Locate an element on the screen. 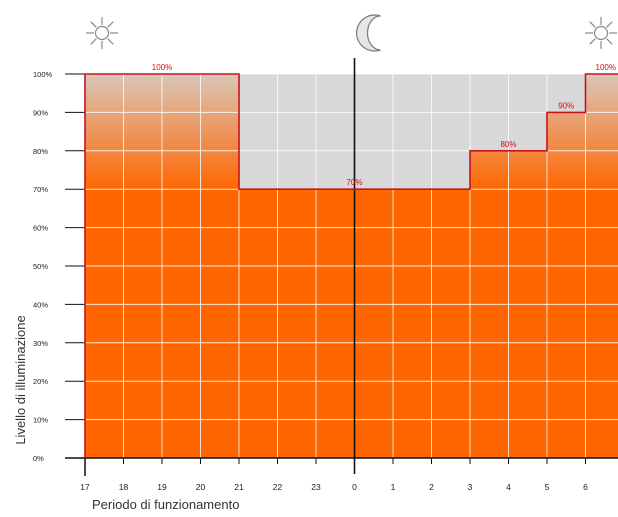  y-tick-label: 30% is located at coordinates (40, 343).